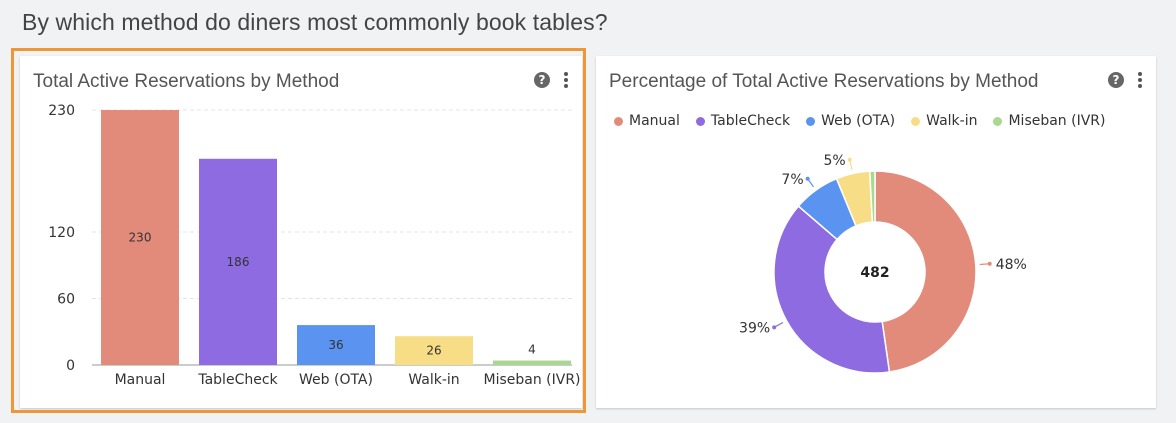  I want to click on legend-label: Miseban (IVR), so click(1057, 121).